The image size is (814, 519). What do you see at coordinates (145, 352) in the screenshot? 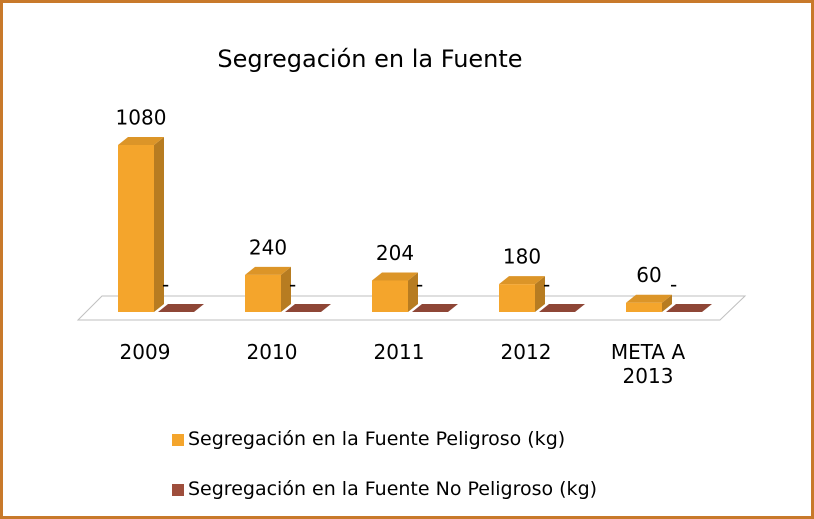
I see `x-tick-label: 2009` at bounding box center [145, 352].